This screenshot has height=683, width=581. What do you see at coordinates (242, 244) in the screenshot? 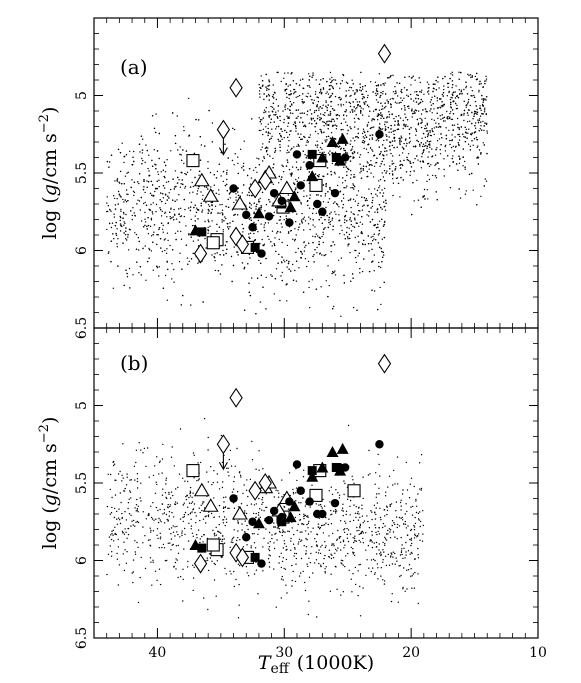
I see `open-diamond-point` at bounding box center [242, 244].